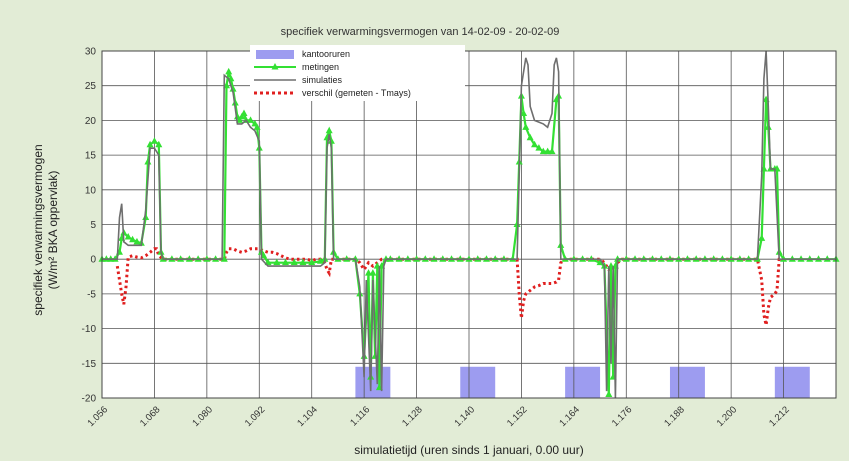  What do you see at coordinates (91, 190) in the screenshot?
I see `y-tick-label: 10` at bounding box center [91, 190].